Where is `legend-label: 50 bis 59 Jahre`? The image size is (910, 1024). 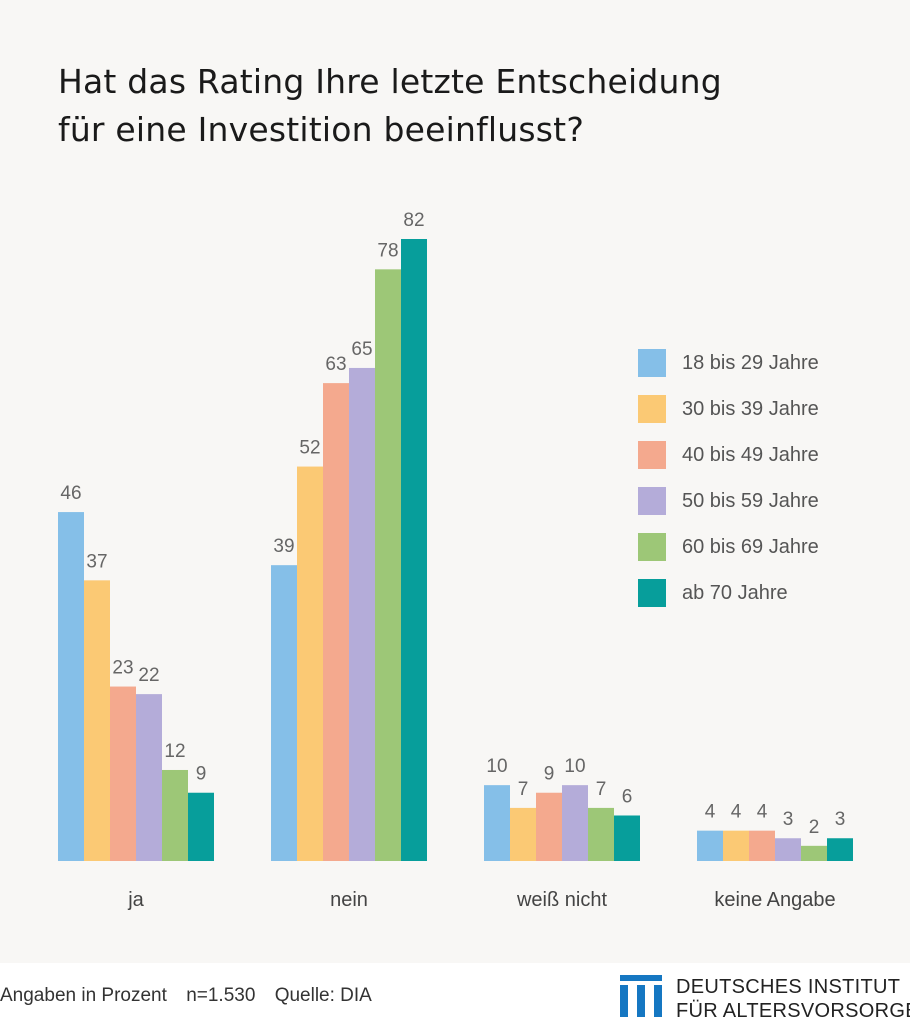
legend-label: 50 bis 59 Jahre is located at coordinates (750, 500).